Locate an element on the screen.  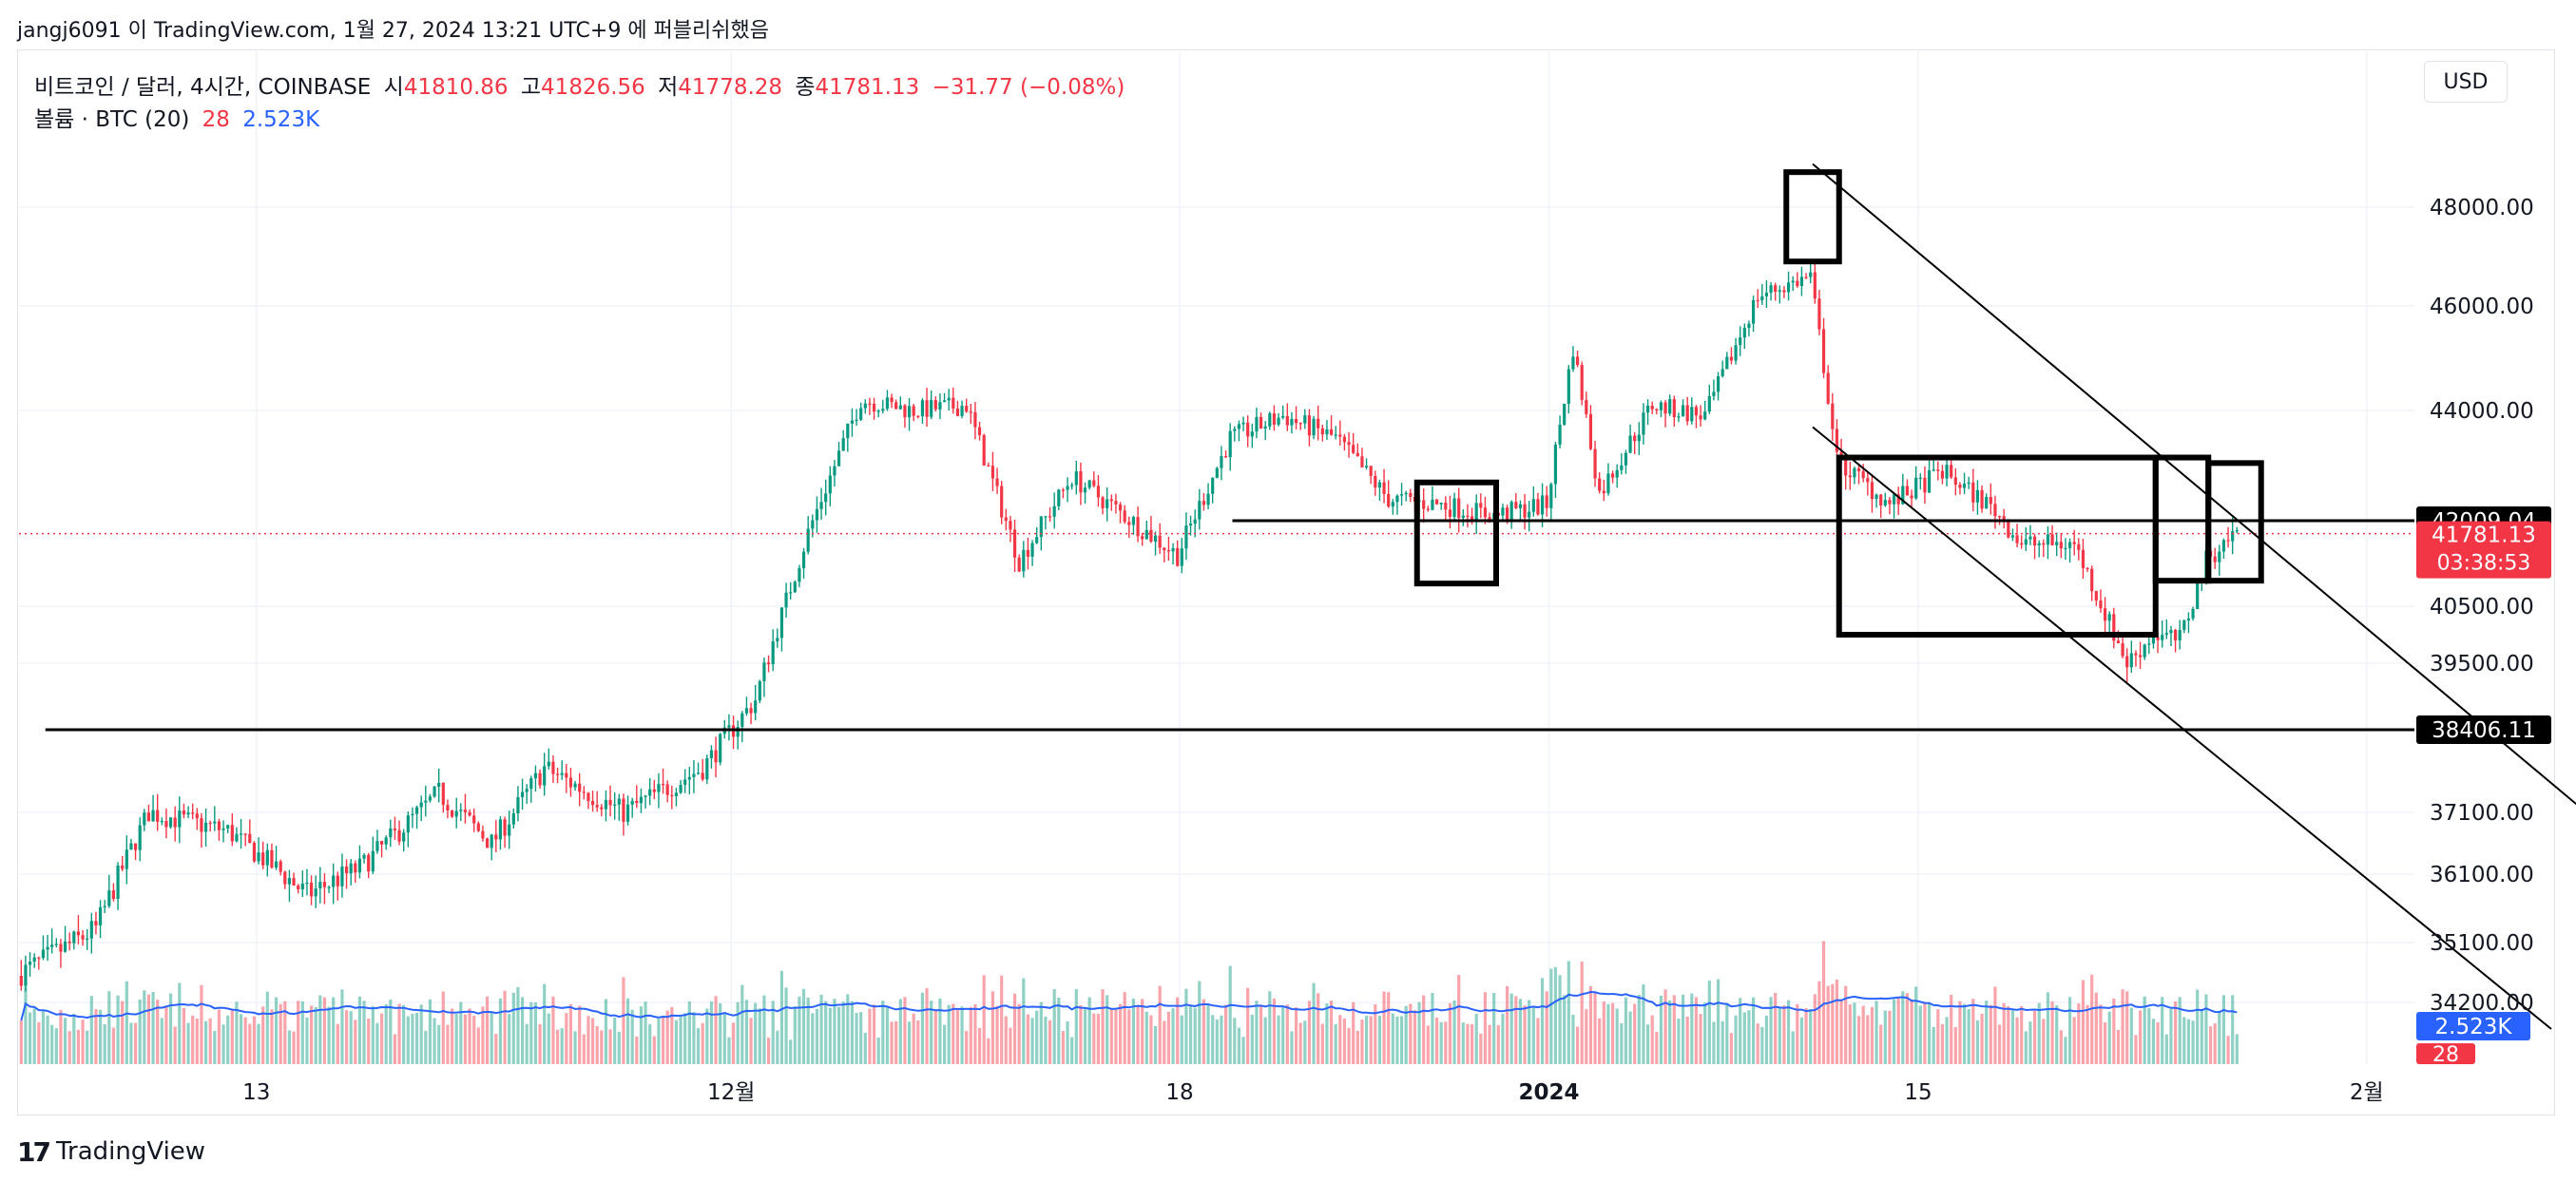
time-tick-label: 2월 is located at coordinates (2367, 1092).